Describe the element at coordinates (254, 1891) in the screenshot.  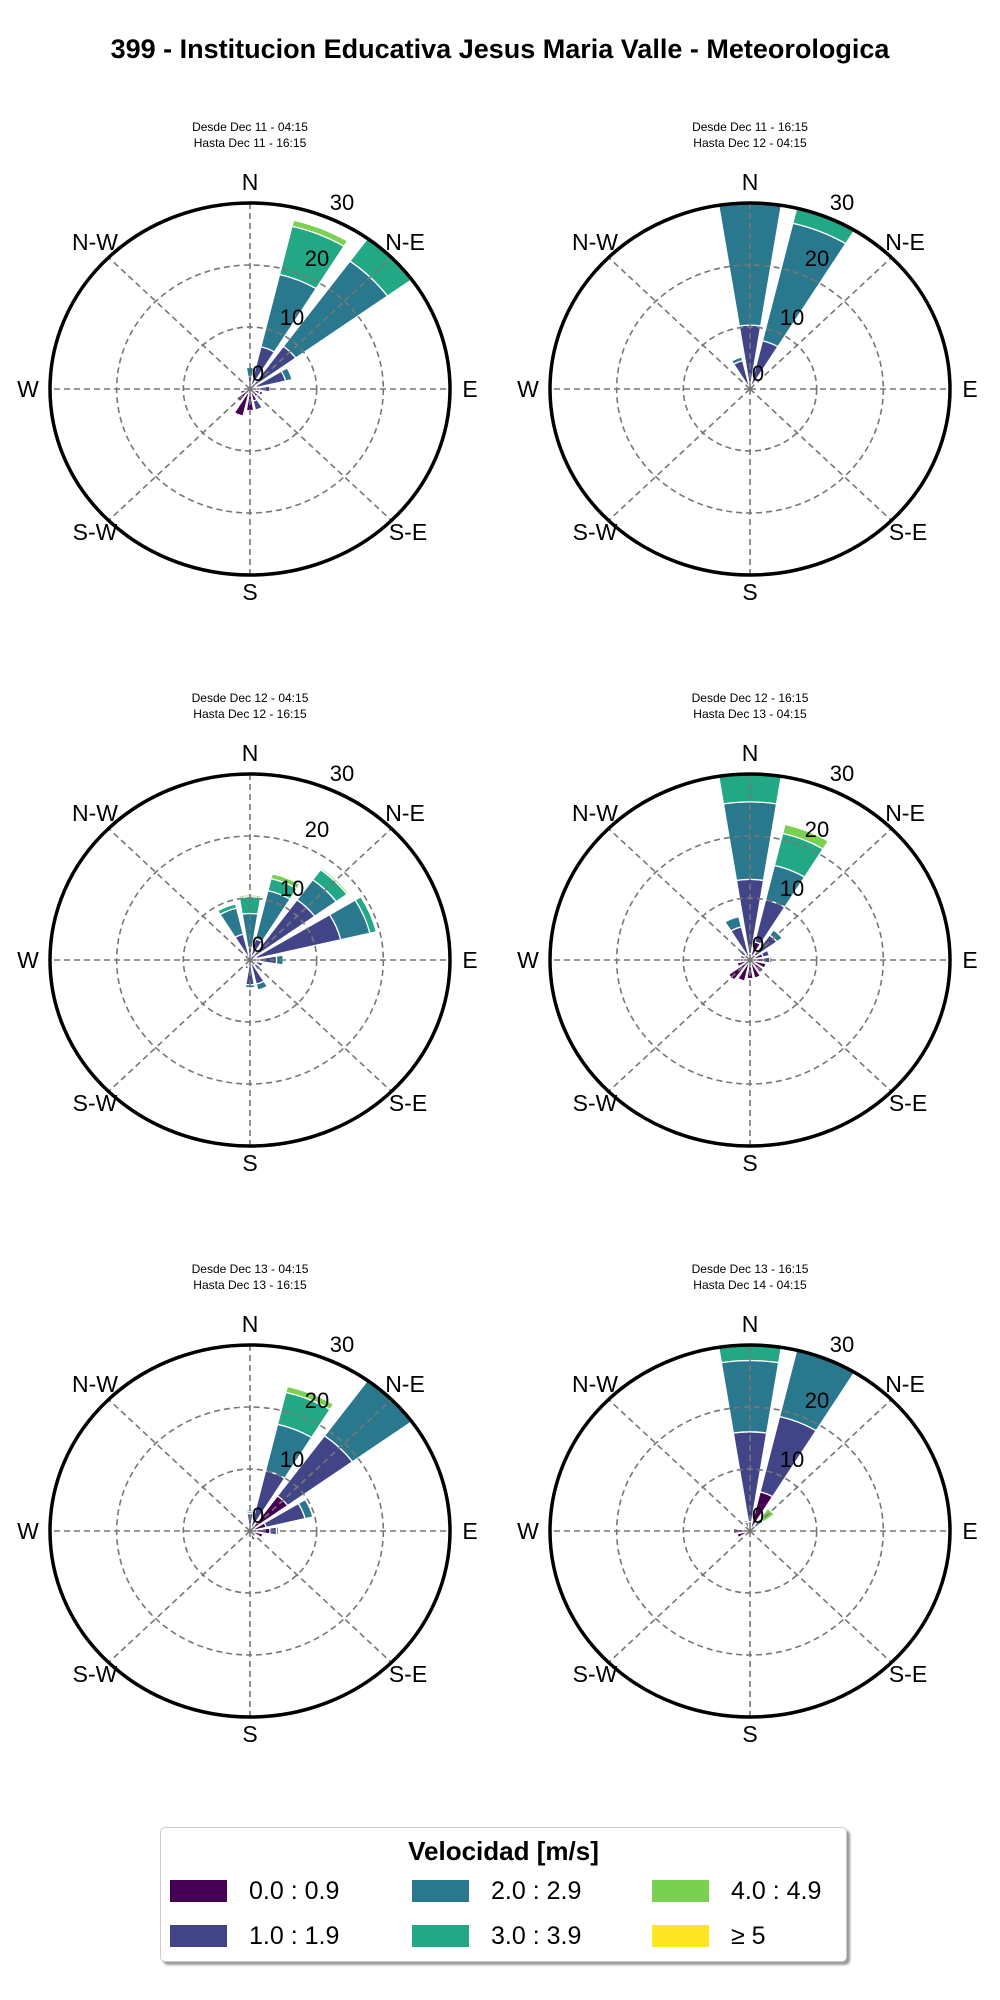
I see `legend-item: 0.0 : 0.9` at that location.